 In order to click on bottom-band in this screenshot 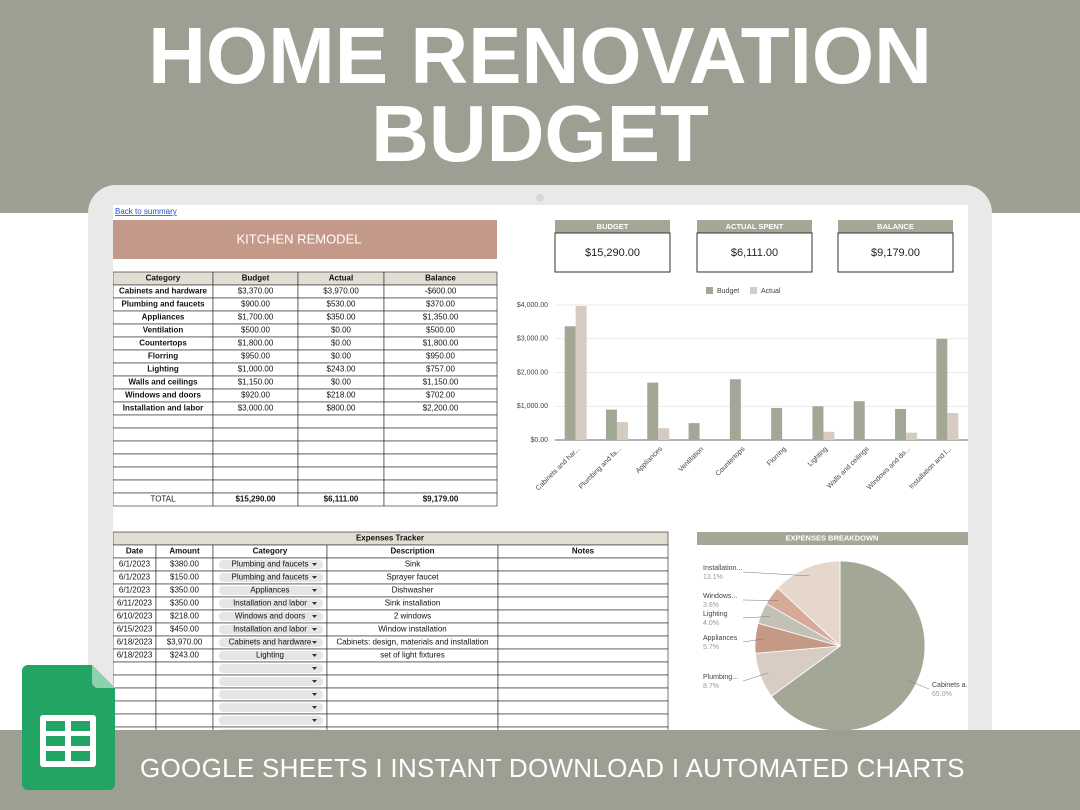, I will do `click(540, 770)`.